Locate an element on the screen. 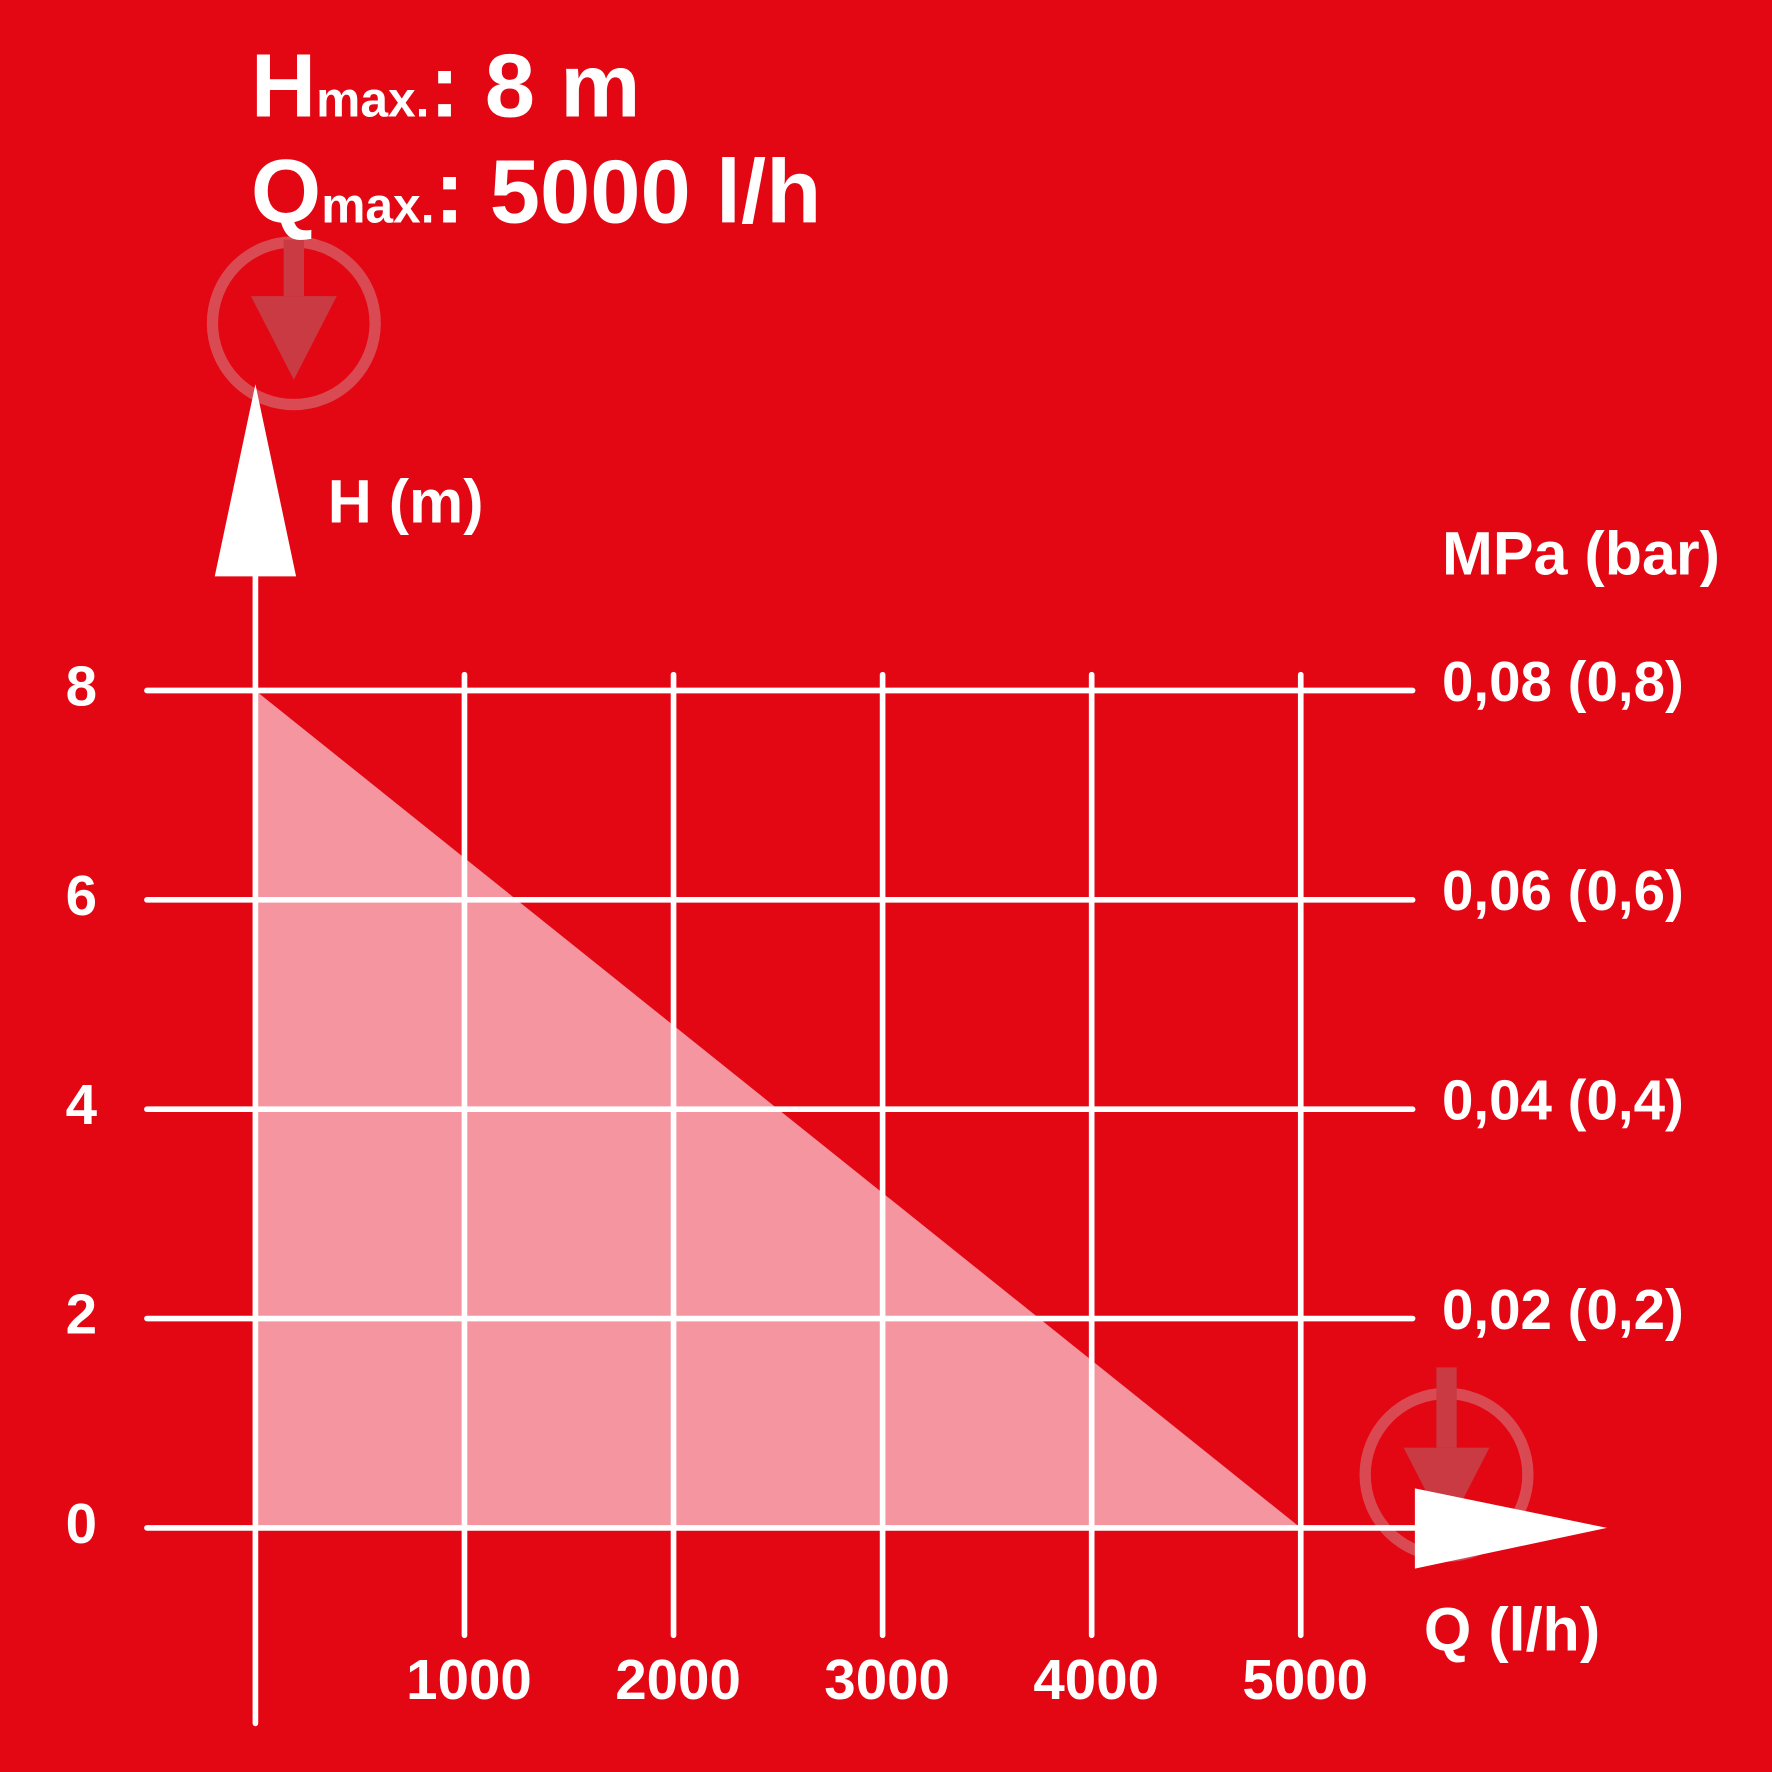  spec-symbol: H is located at coordinates (283, 85).